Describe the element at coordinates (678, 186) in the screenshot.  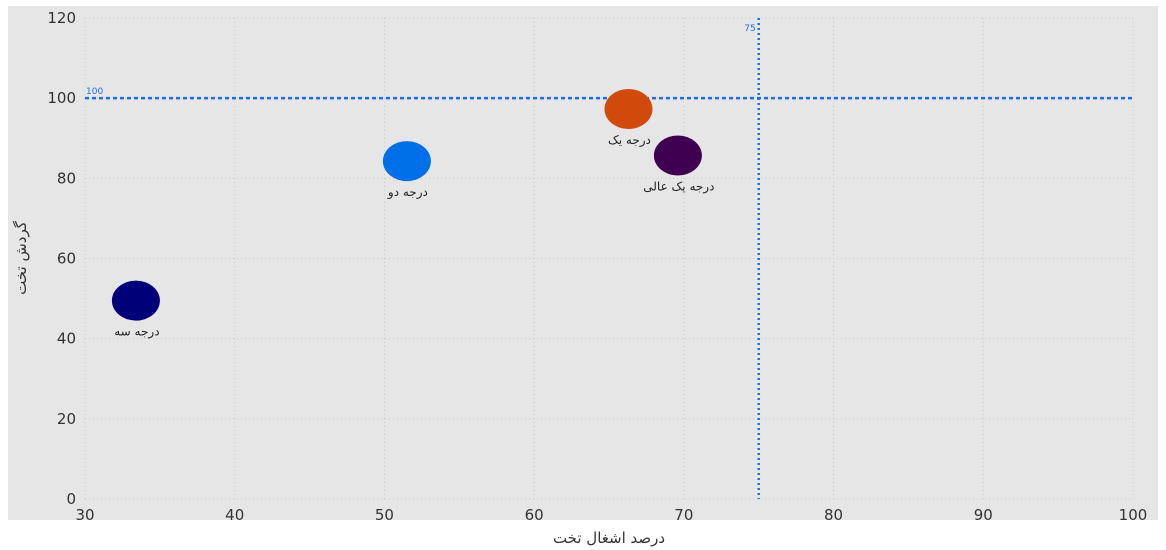
I see `data-point-label: درجه یک عالی` at that location.